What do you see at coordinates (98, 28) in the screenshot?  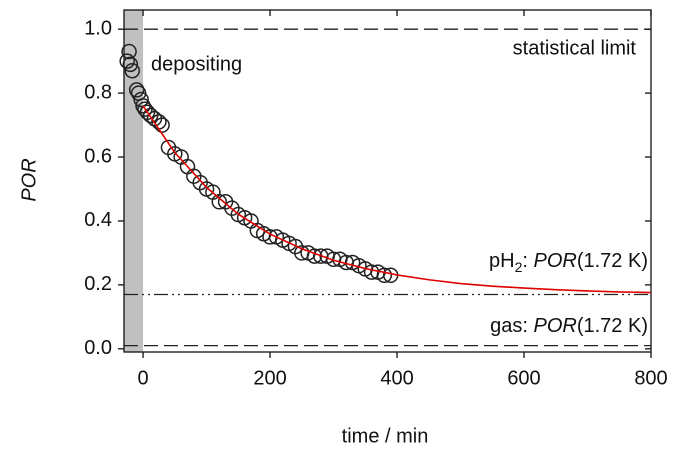 I see `y-tick-label: 1.0` at bounding box center [98, 28].